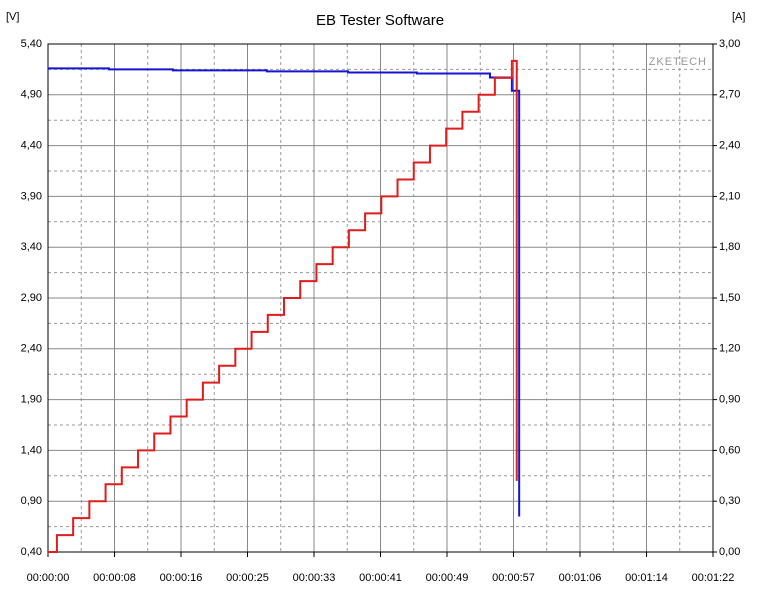  Describe the element at coordinates (513, 578) in the screenshot. I see `x-tick-label: 00:00:57` at that location.